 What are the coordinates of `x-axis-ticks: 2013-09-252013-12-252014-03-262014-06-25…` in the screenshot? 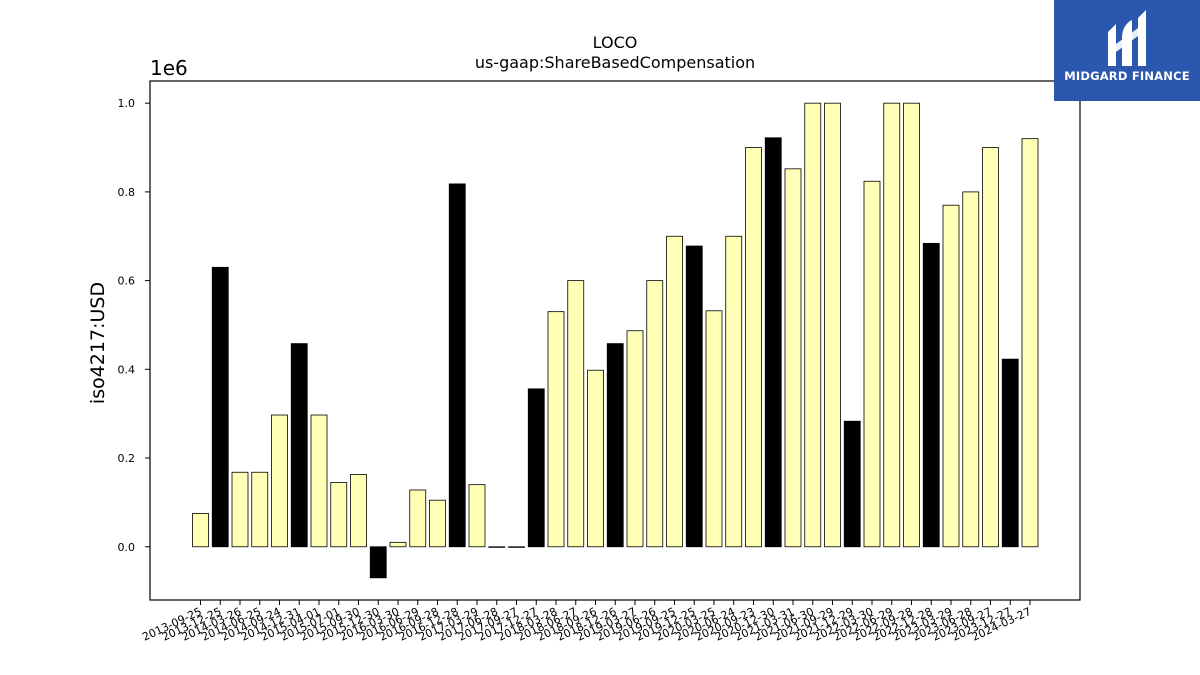 It's located at (586, 622).